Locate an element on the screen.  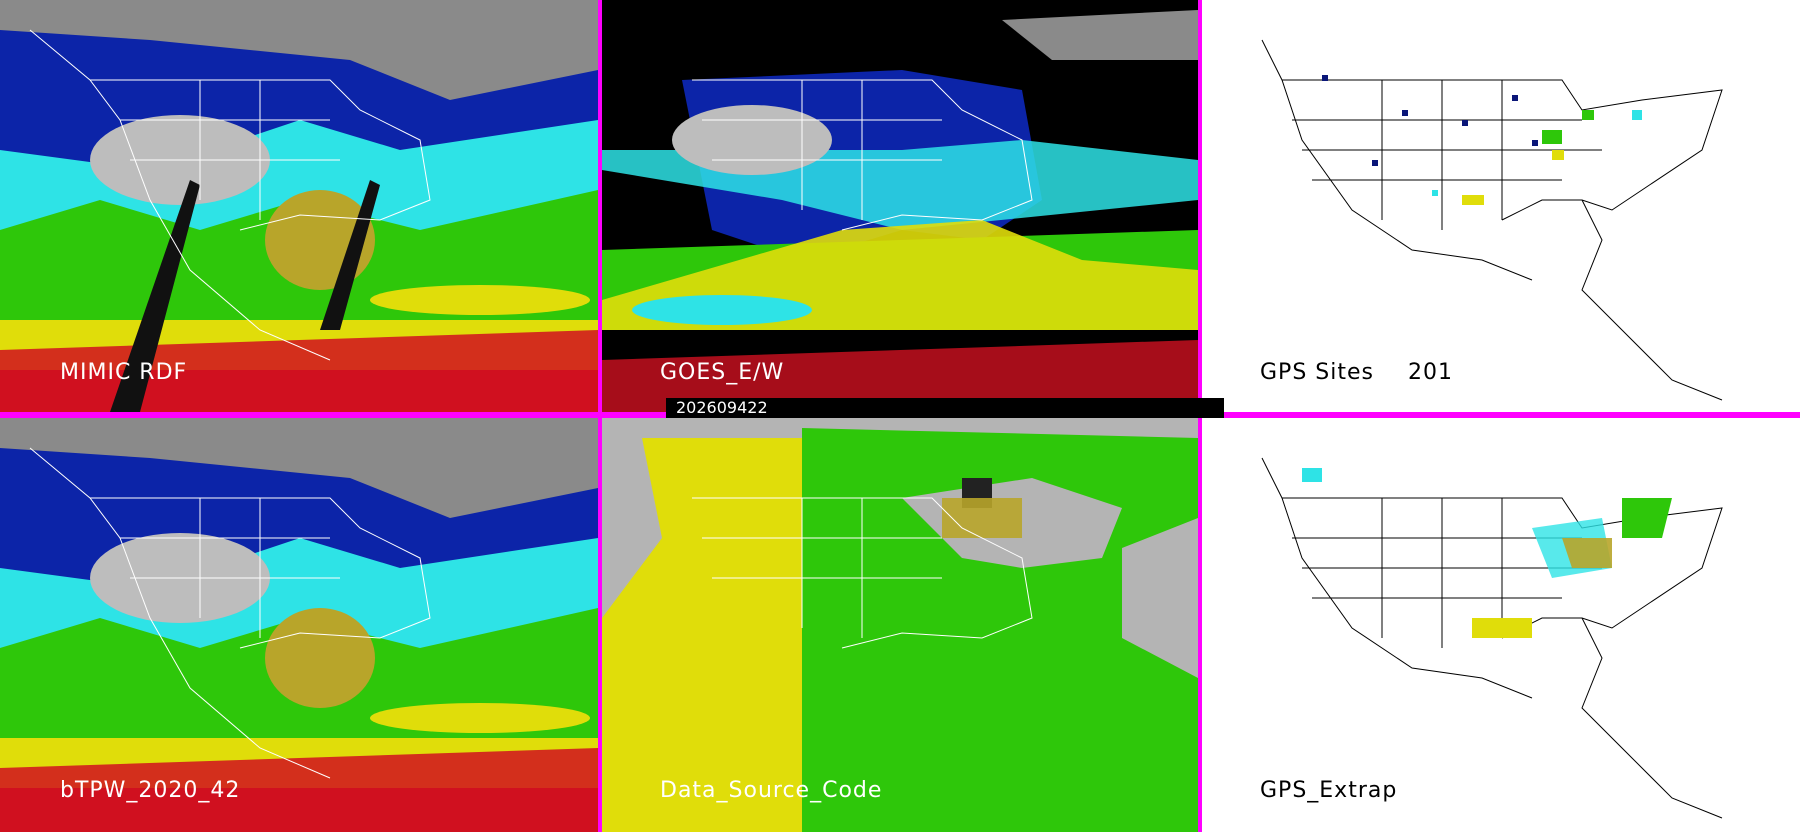
panel-label: GPS_Extrap is located at coordinates (1329, 790).